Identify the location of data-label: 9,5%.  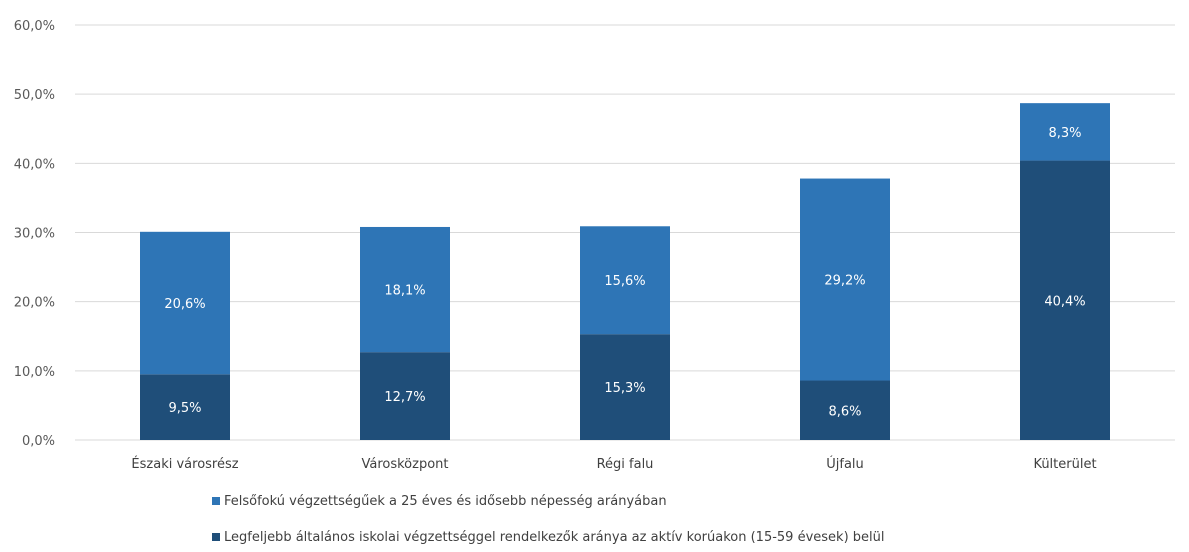
(184, 408).